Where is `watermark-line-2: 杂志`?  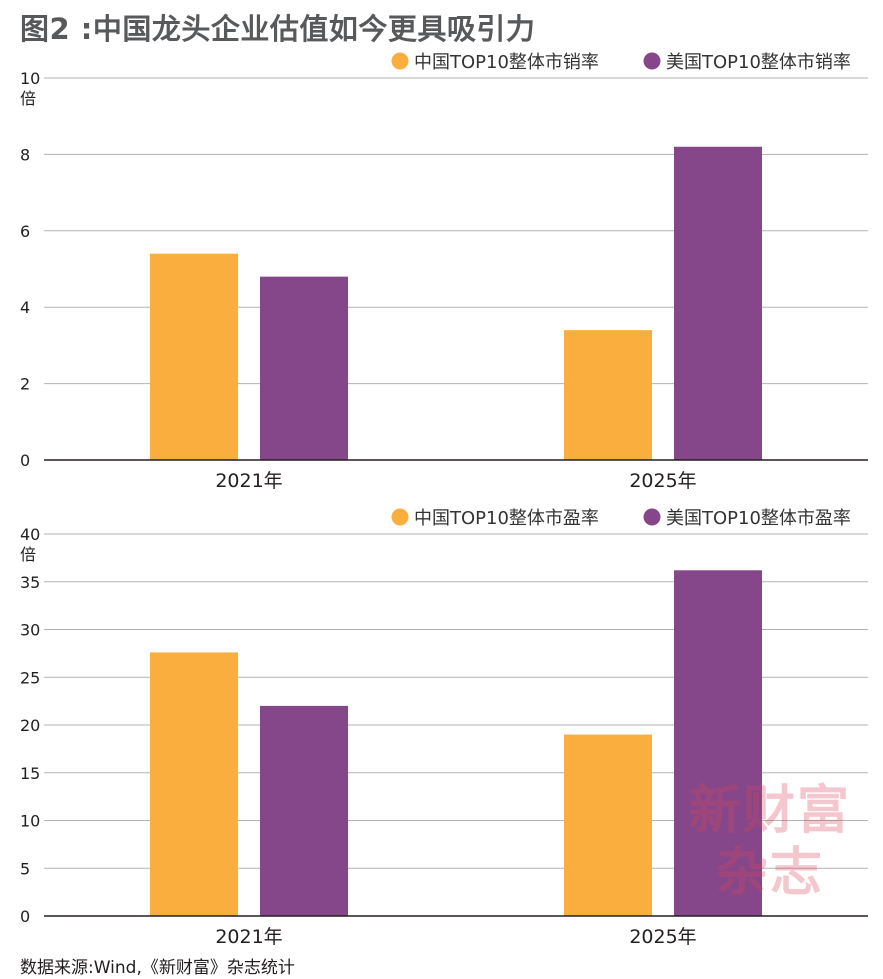
watermark-line-2: 杂志 is located at coordinates (769, 872).